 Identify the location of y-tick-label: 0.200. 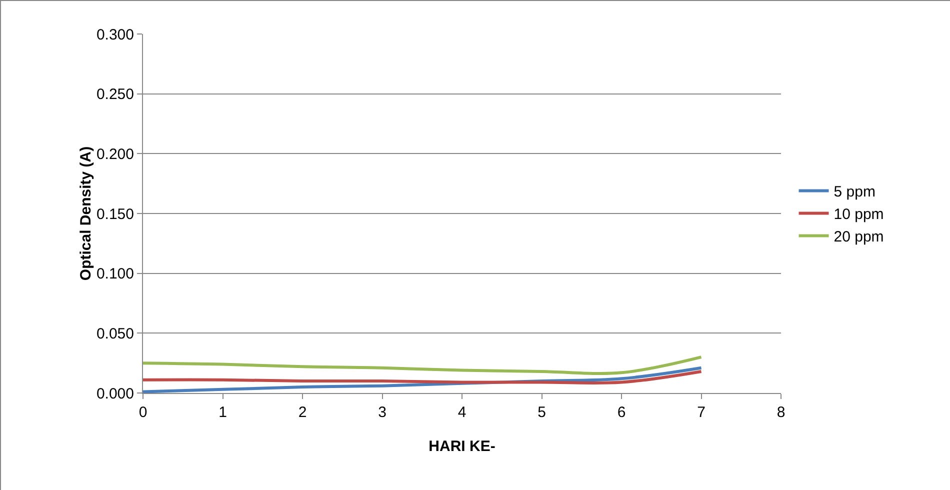
(115, 154).